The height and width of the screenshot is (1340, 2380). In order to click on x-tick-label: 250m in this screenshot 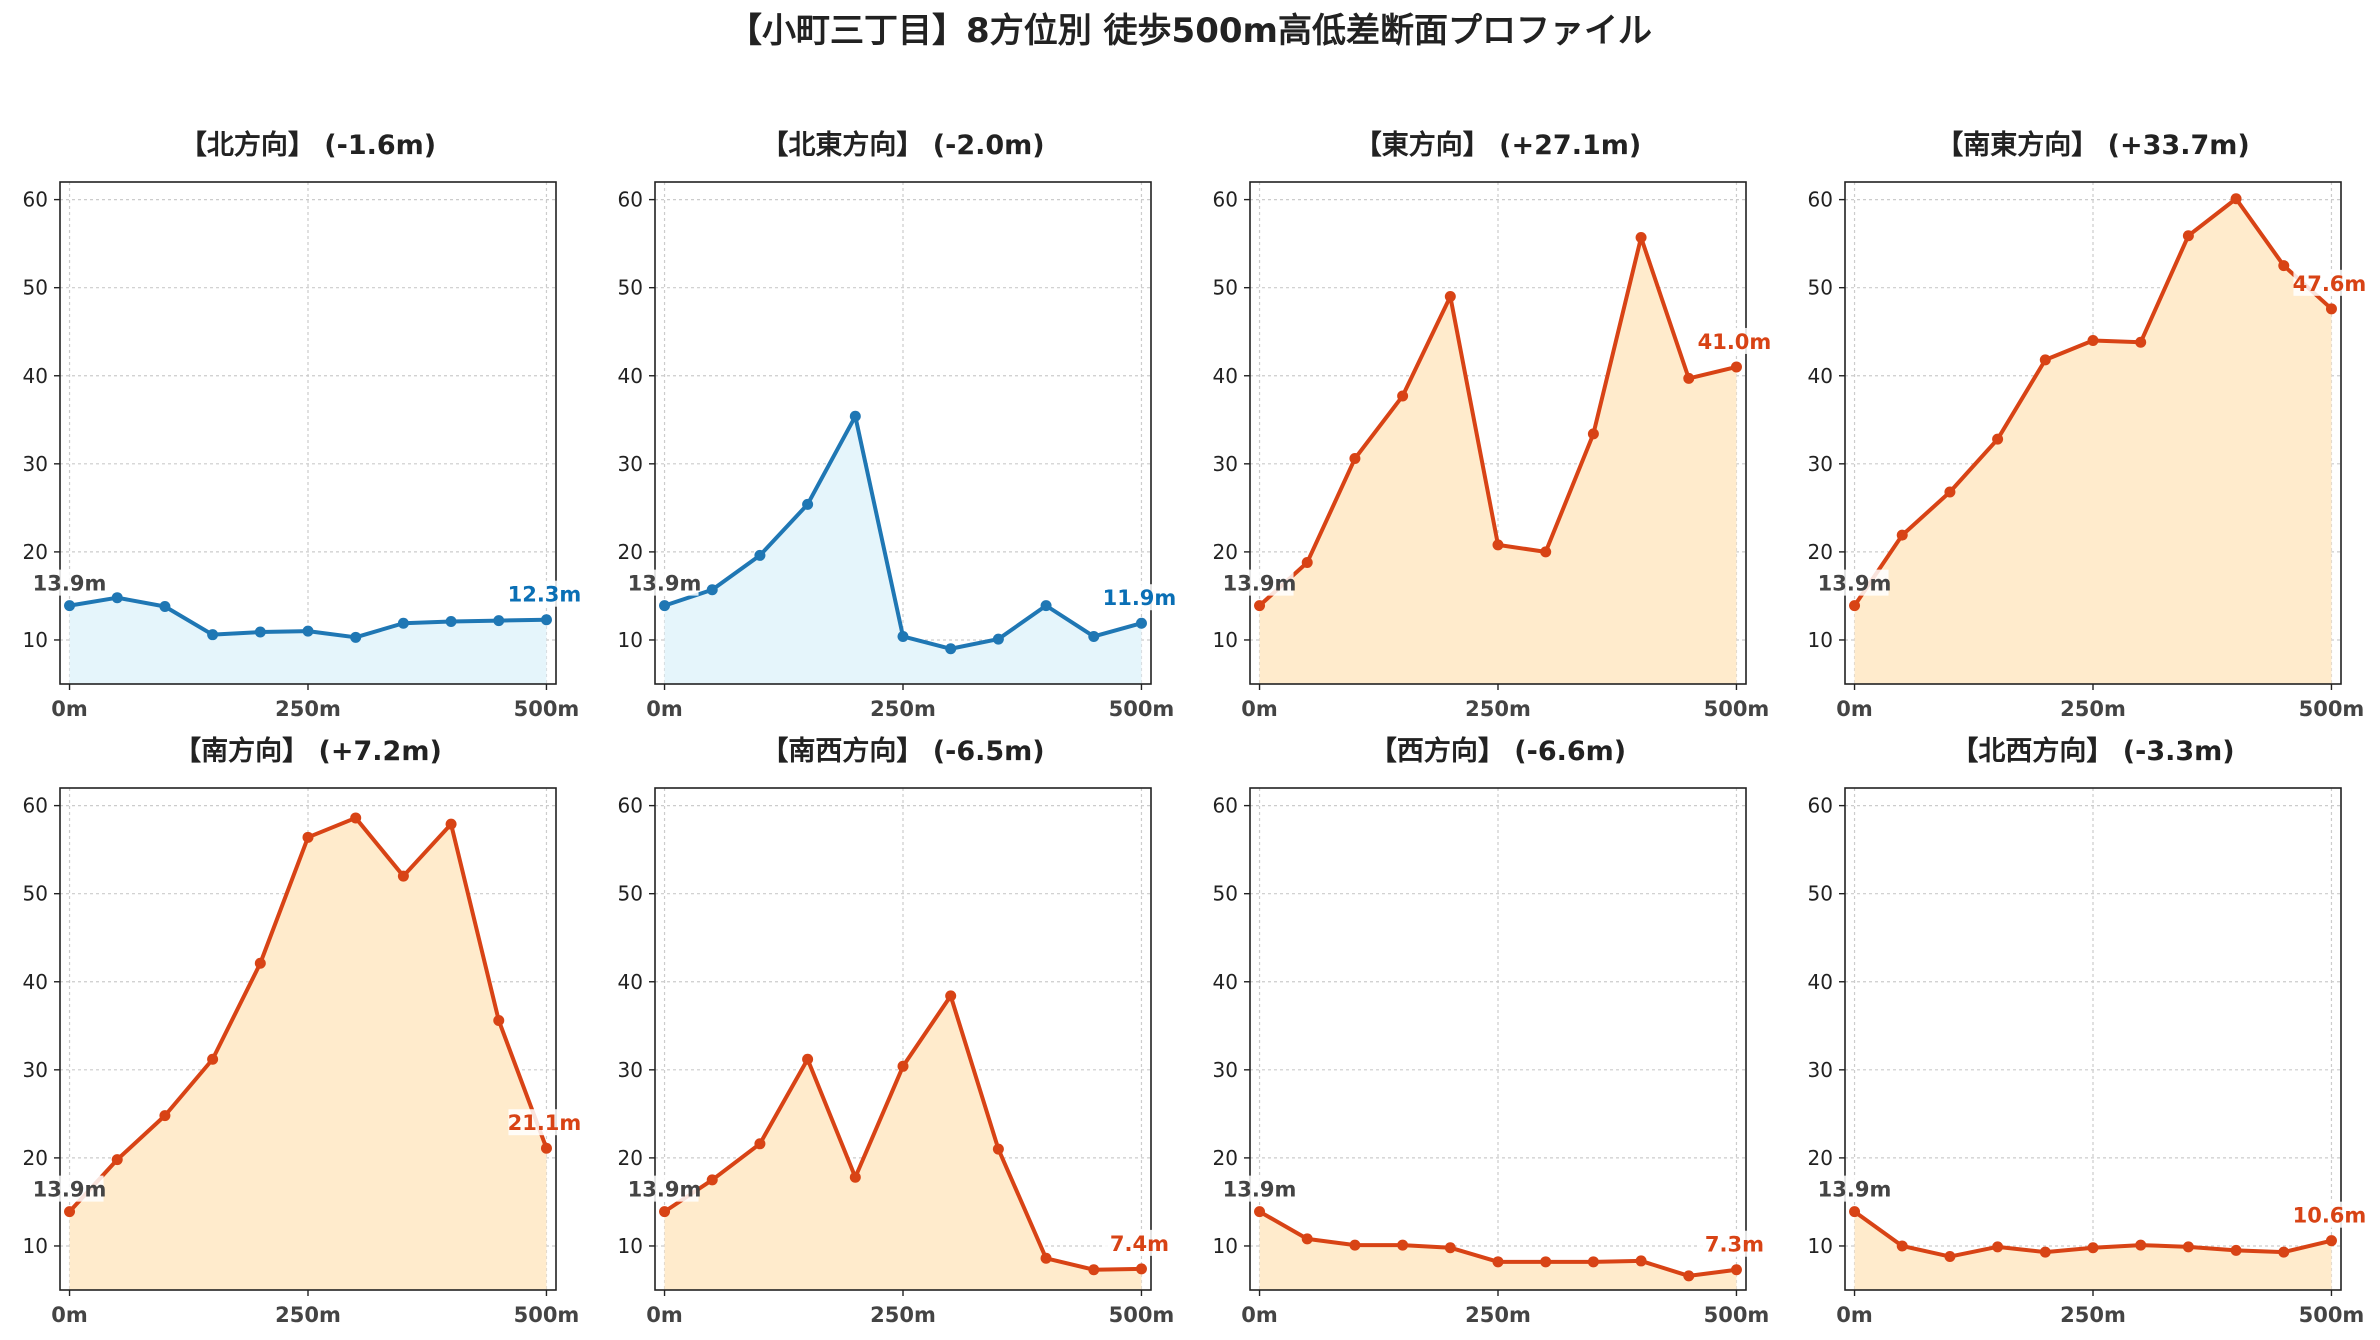, I will do `click(903, 709)`.